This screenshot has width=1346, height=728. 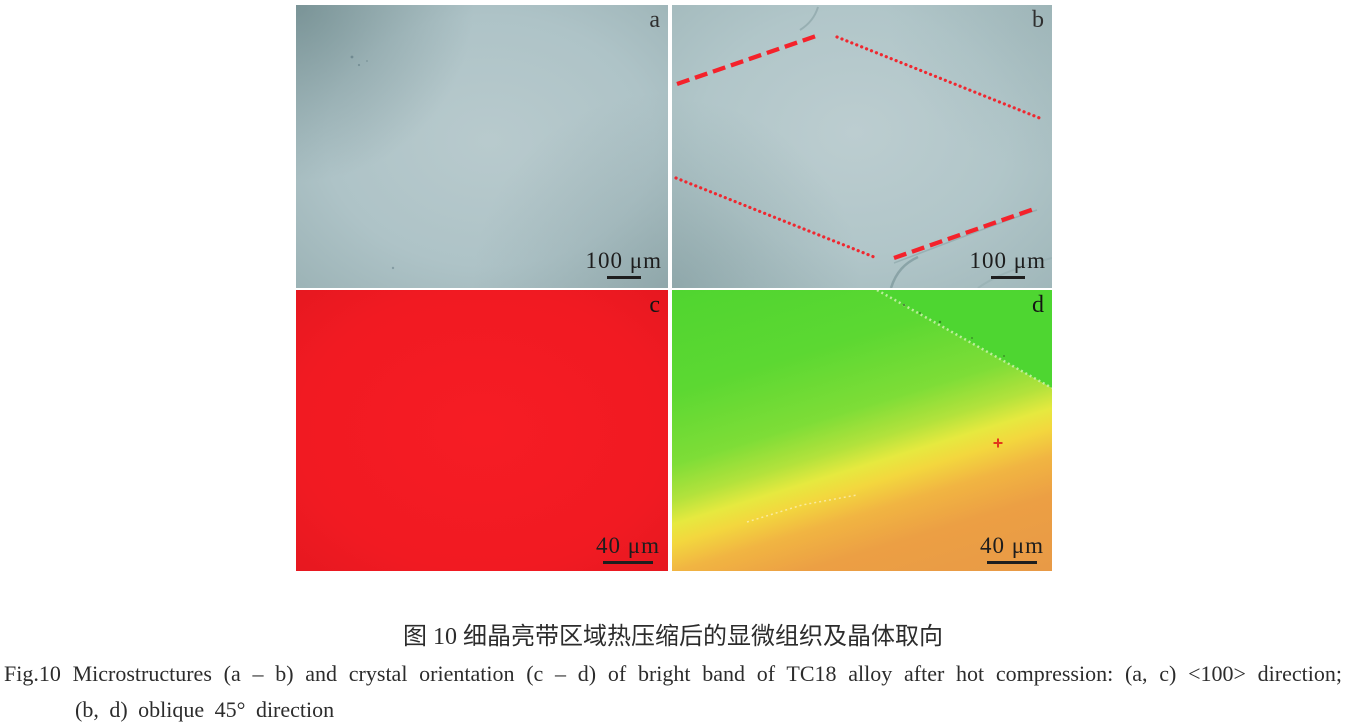 I want to click on annotation-dashed-line-top-left, so click(x=748, y=59).